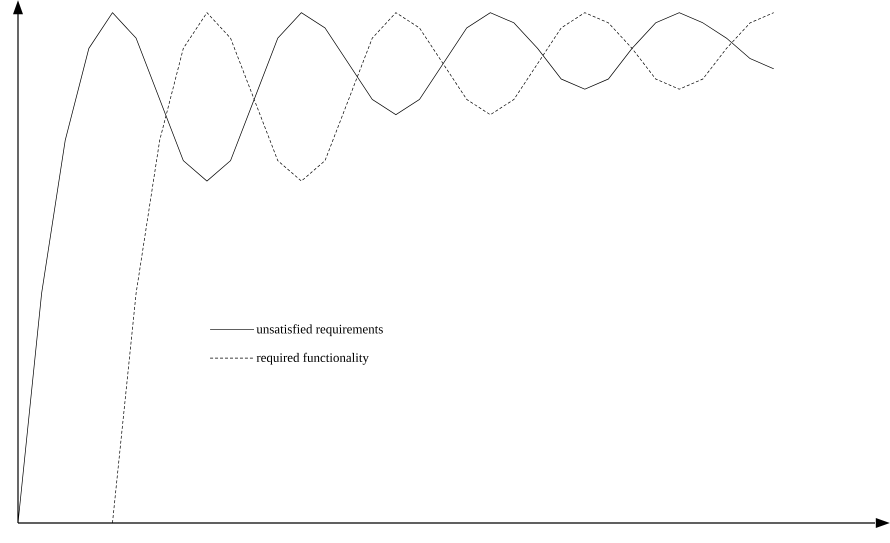 Image resolution: width=890 pixels, height=543 pixels. What do you see at coordinates (312, 358) in the screenshot?
I see `legend-label: required functionality` at bounding box center [312, 358].